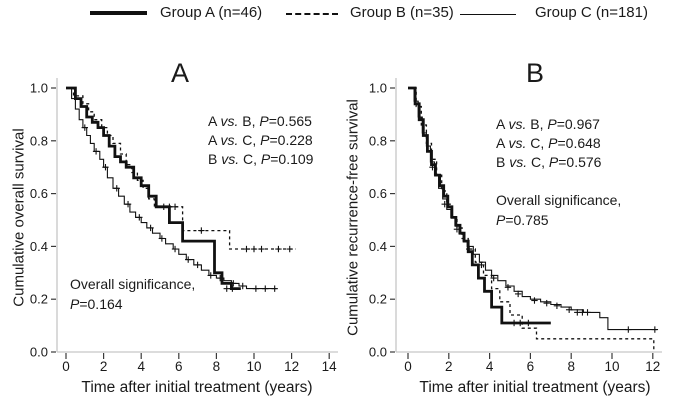  I want to click on legend-swatch-group-a, so click(118, 13).